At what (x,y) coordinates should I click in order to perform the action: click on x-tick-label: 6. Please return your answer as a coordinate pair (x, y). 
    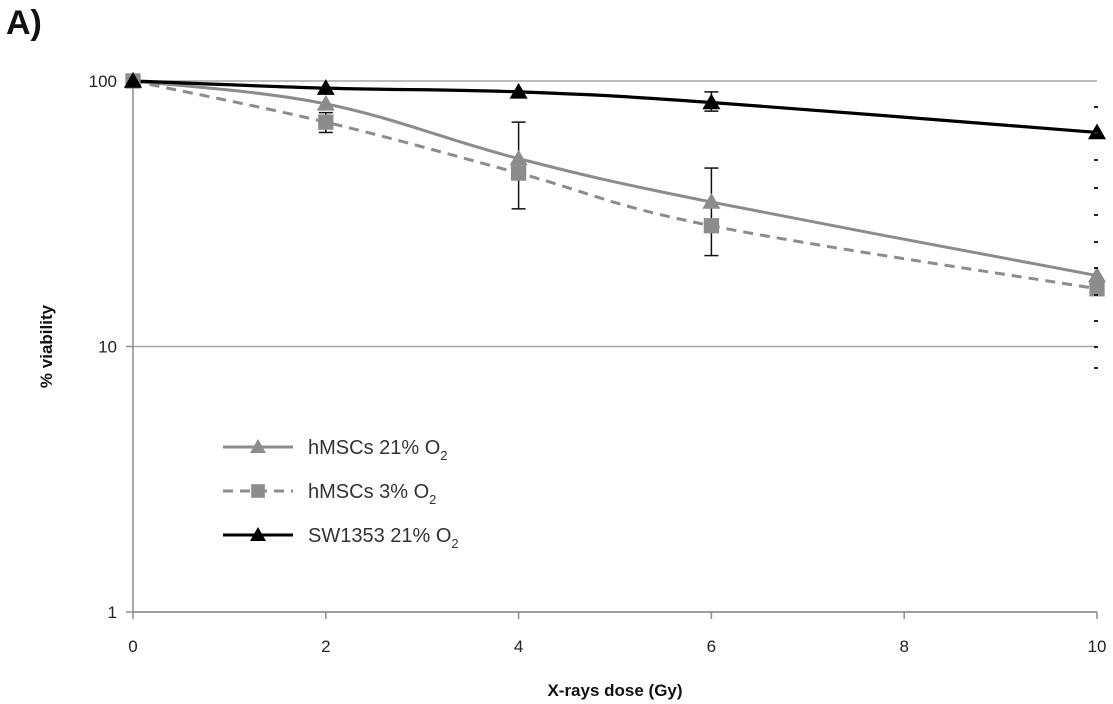
    Looking at the image, I should click on (711, 646).